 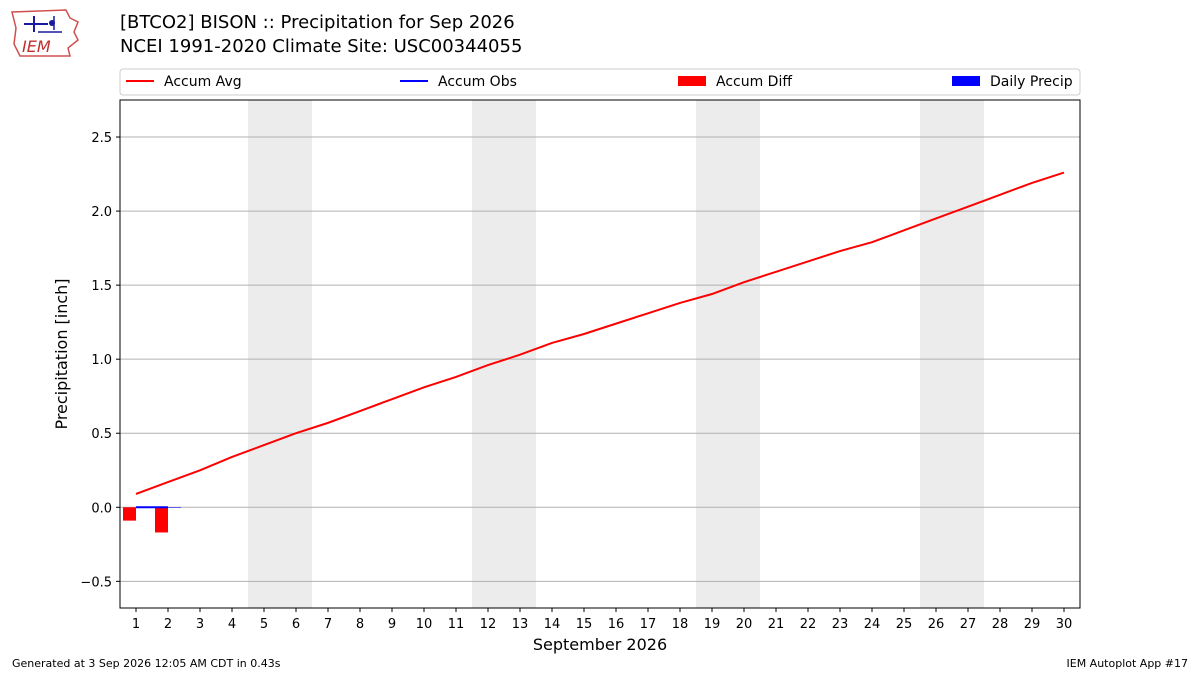 What do you see at coordinates (174, 507) in the screenshot?
I see `daily-precip-bar` at bounding box center [174, 507].